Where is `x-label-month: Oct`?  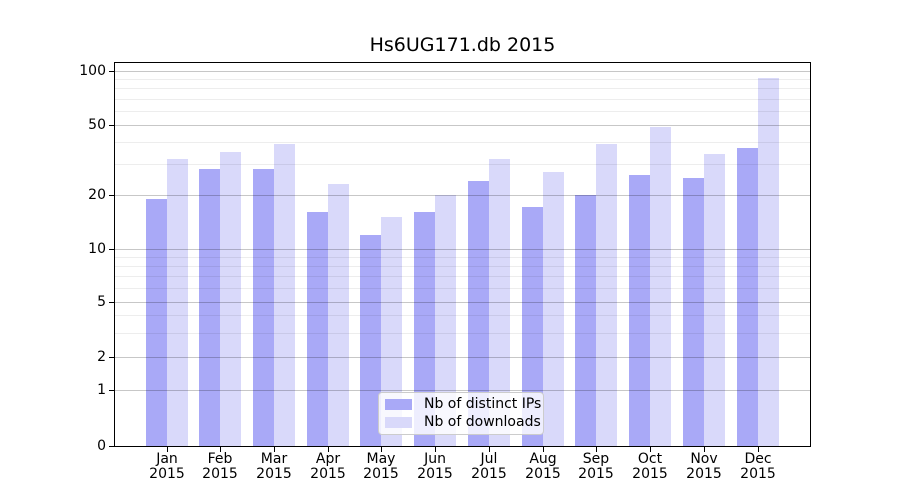
x-label-month: Oct is located at coordinates (650, 459).